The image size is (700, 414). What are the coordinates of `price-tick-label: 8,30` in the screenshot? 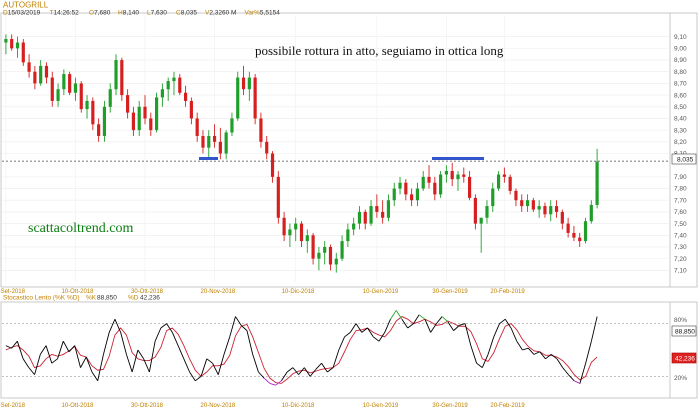 It's located at (680, 130).